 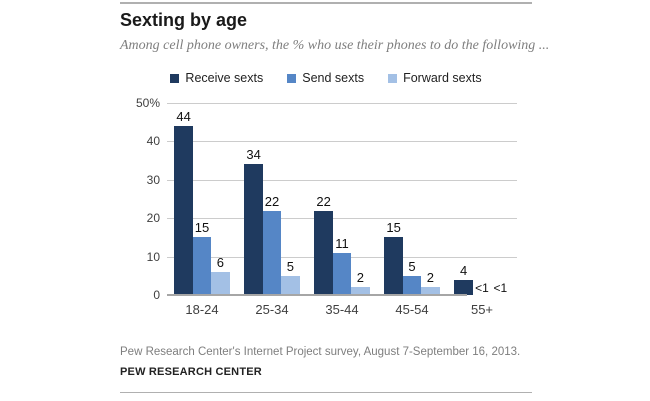 What do you see at coordinates (463, 270) in the screenshot?
I see `bar-value-label: 4` at bounding box center [463, 270].